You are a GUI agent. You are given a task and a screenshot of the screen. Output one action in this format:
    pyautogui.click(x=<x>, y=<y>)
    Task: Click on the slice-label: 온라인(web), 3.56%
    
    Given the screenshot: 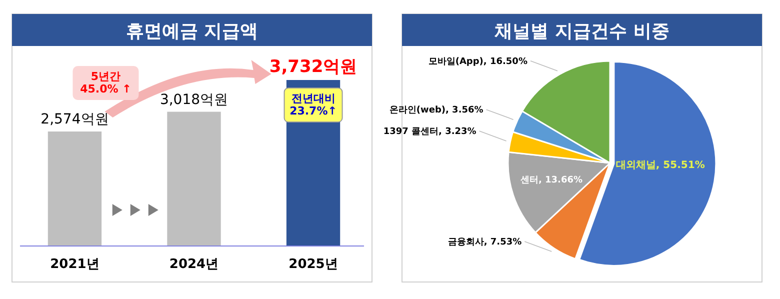 What is the action you would take?
    pyautogui.click(x=436, y=111)
    